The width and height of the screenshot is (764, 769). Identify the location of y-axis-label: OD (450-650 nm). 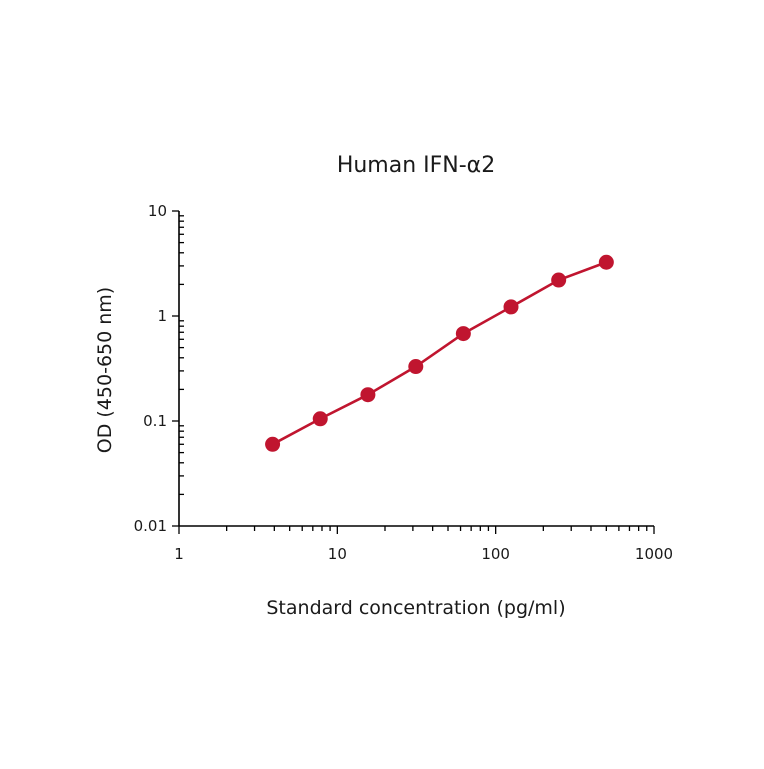
(105, 370).